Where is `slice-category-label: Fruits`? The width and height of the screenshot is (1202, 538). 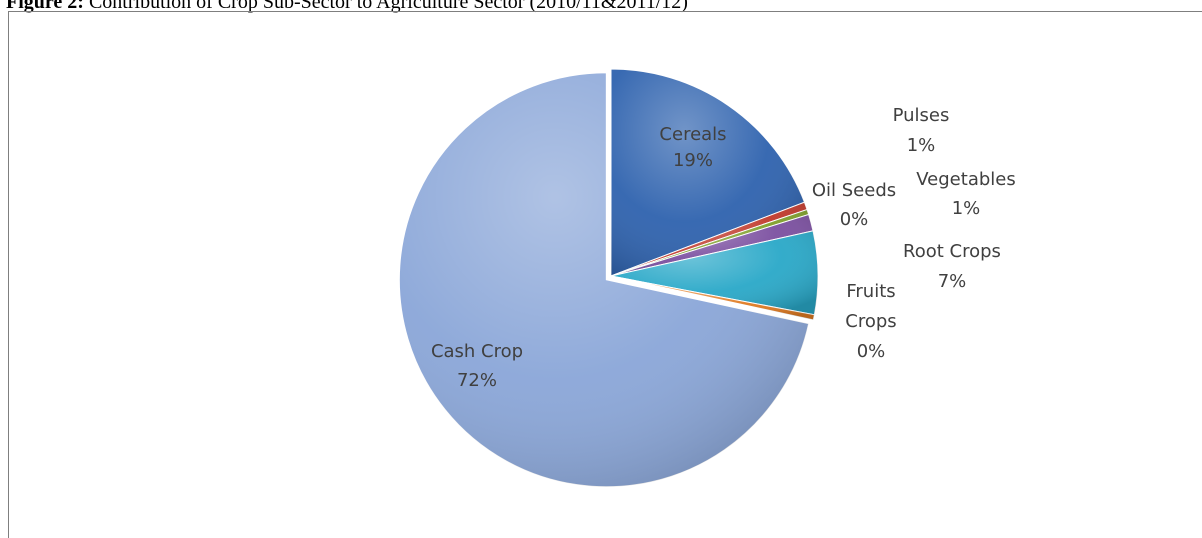 slice-category-label: Fruits is located at coordinates (870, 291).